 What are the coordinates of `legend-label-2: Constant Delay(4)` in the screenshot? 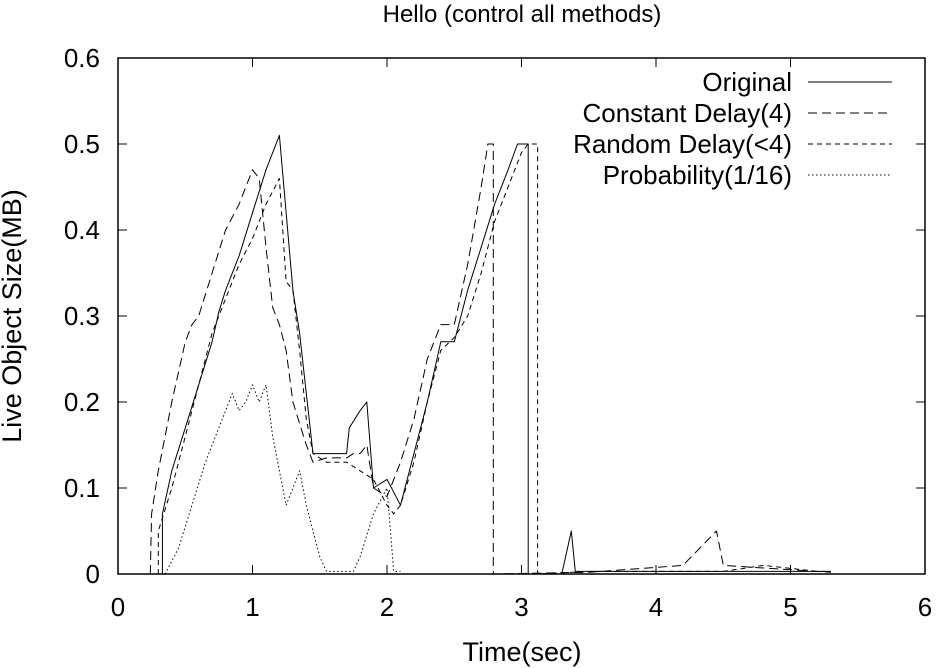 It's located at (687, 113).